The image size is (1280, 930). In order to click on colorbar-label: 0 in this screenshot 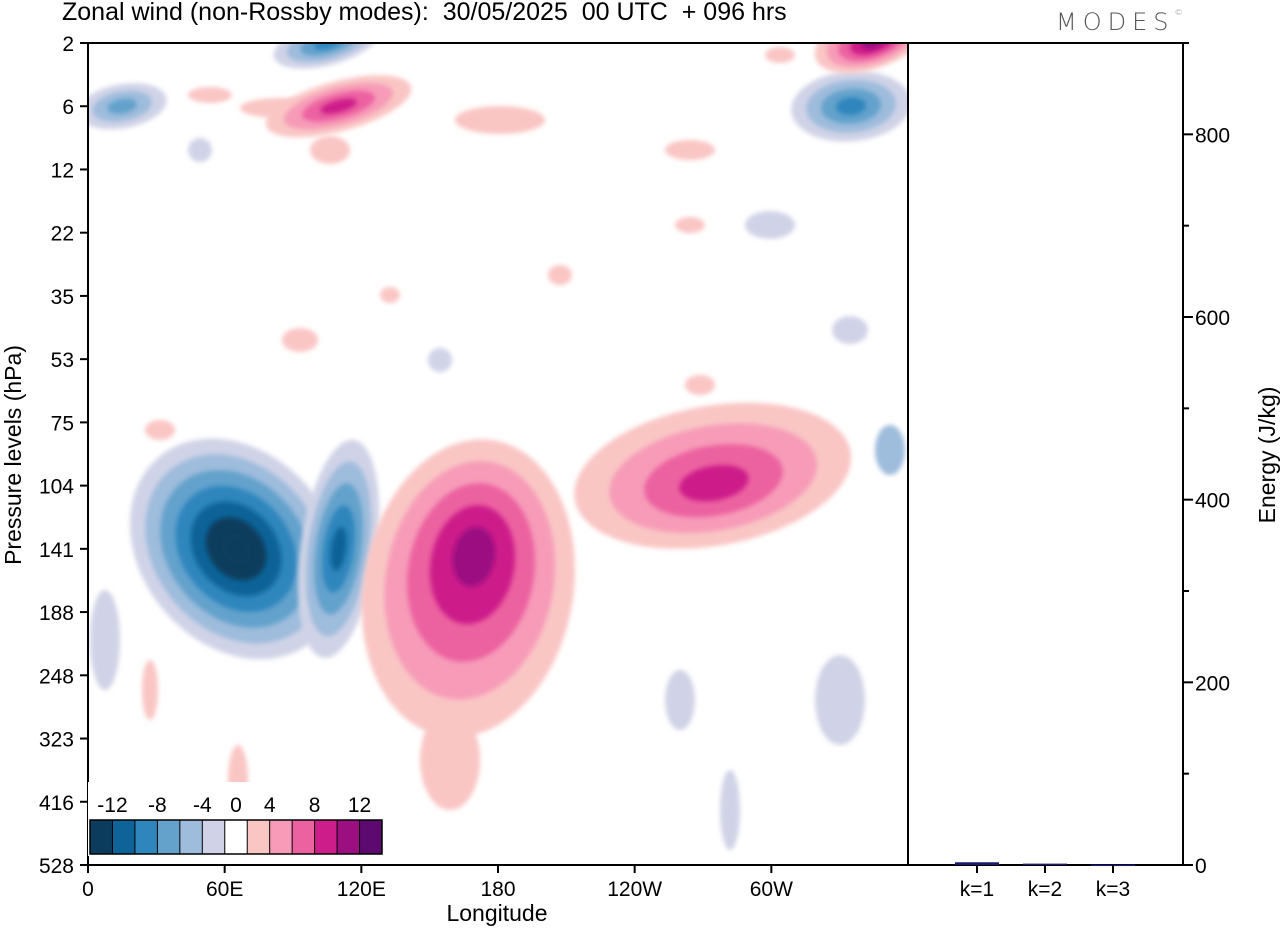, I will do `click(236, 805)`.